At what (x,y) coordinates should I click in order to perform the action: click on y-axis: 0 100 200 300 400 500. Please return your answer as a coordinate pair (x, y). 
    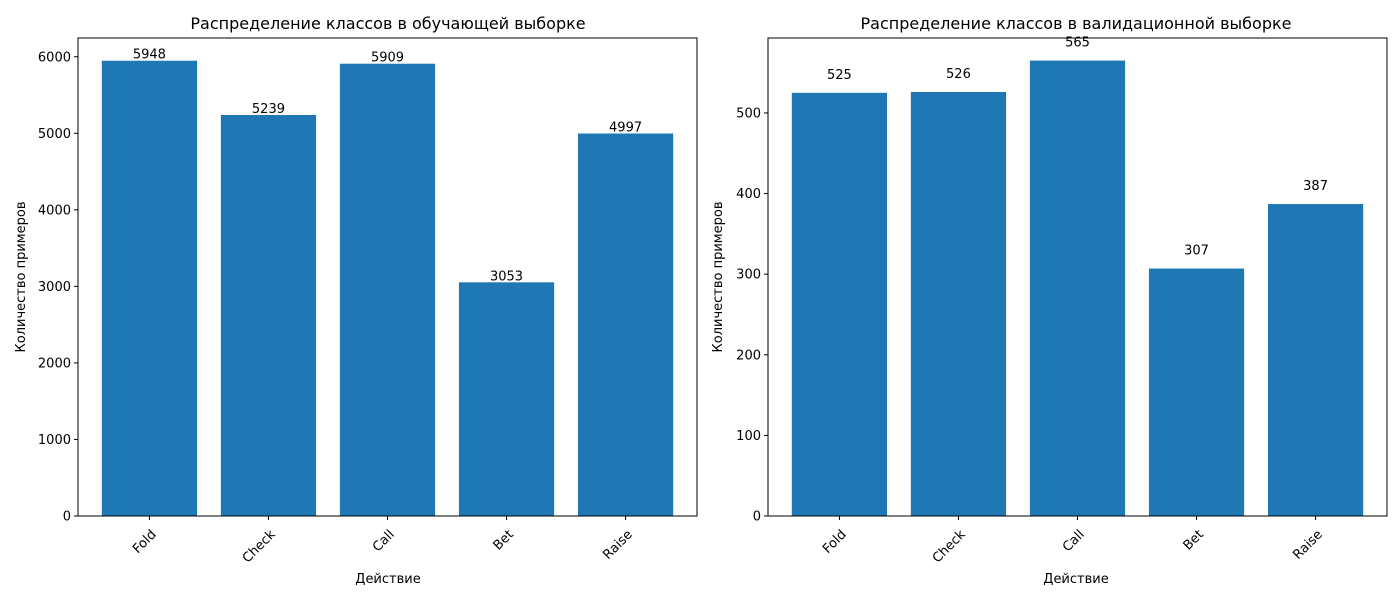
    Looking at the image, I should click on (752, 315).